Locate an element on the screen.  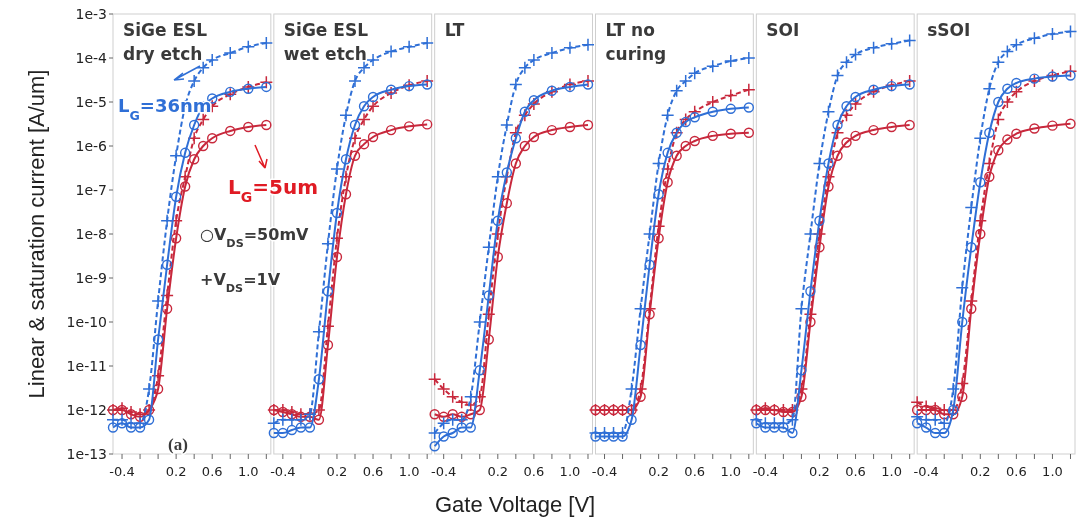
annotation: +V$_{DS}$=1V is located at coordinates (240, 282).